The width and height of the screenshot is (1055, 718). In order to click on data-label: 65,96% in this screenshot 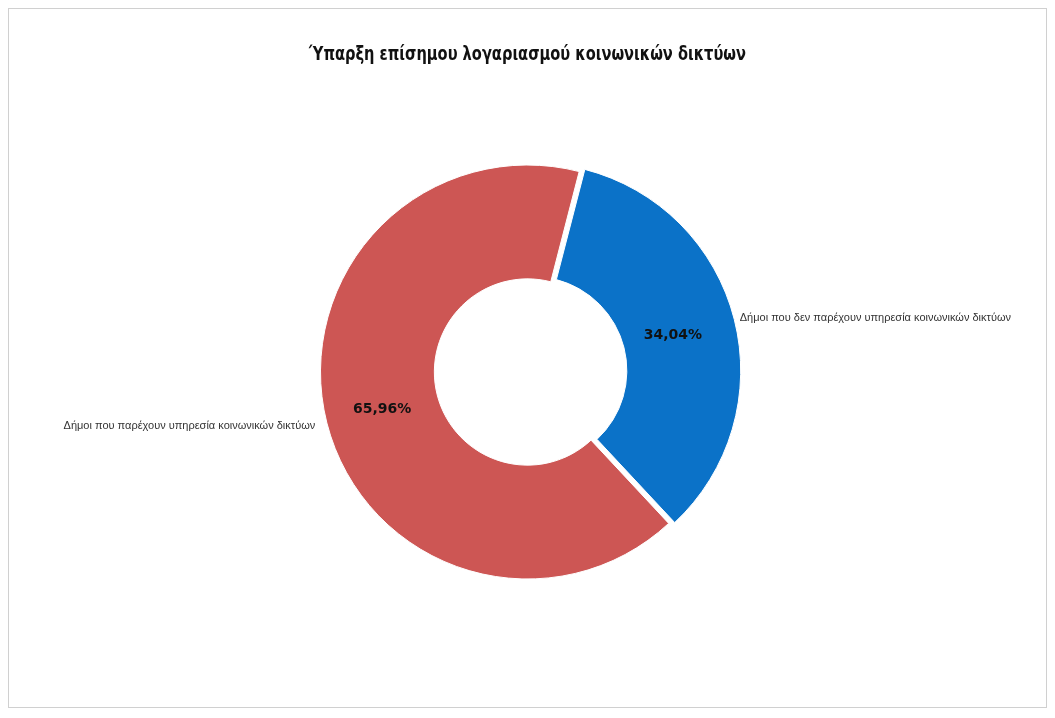, I will do `click(382, 407)`.